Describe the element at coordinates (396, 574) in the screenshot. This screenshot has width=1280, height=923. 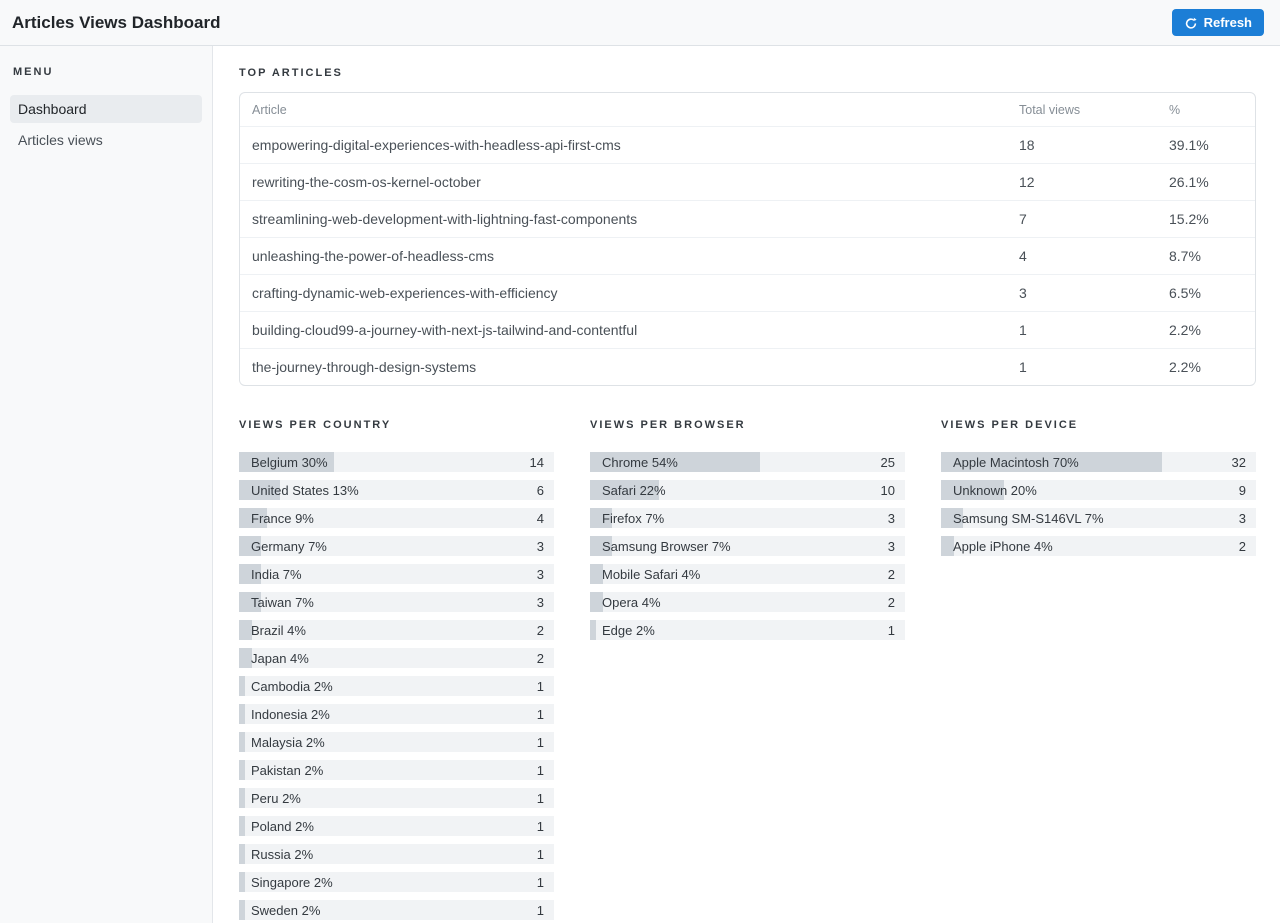
I see `bar-row: India 7% 3` at that location.